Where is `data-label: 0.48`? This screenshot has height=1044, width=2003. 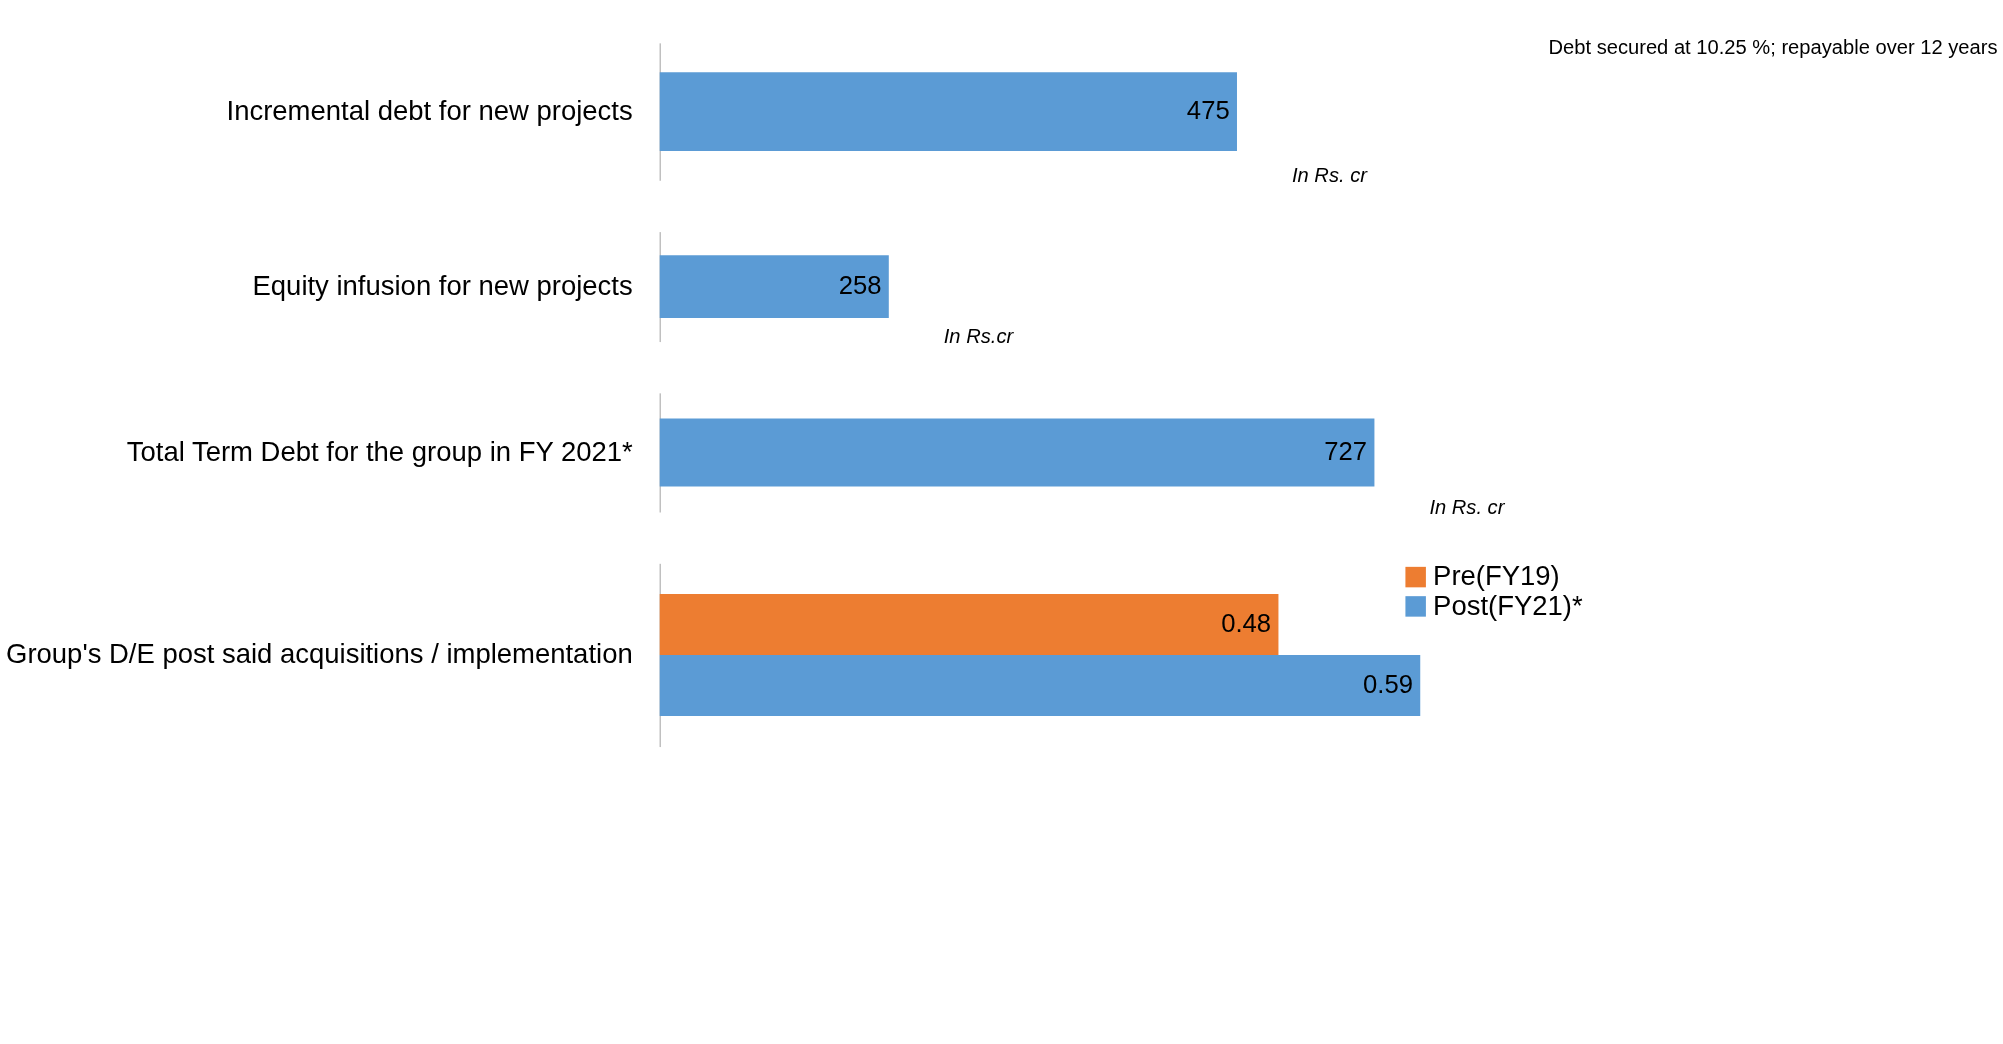 data-label: 0.48 is located at coordinates (1246, 622).